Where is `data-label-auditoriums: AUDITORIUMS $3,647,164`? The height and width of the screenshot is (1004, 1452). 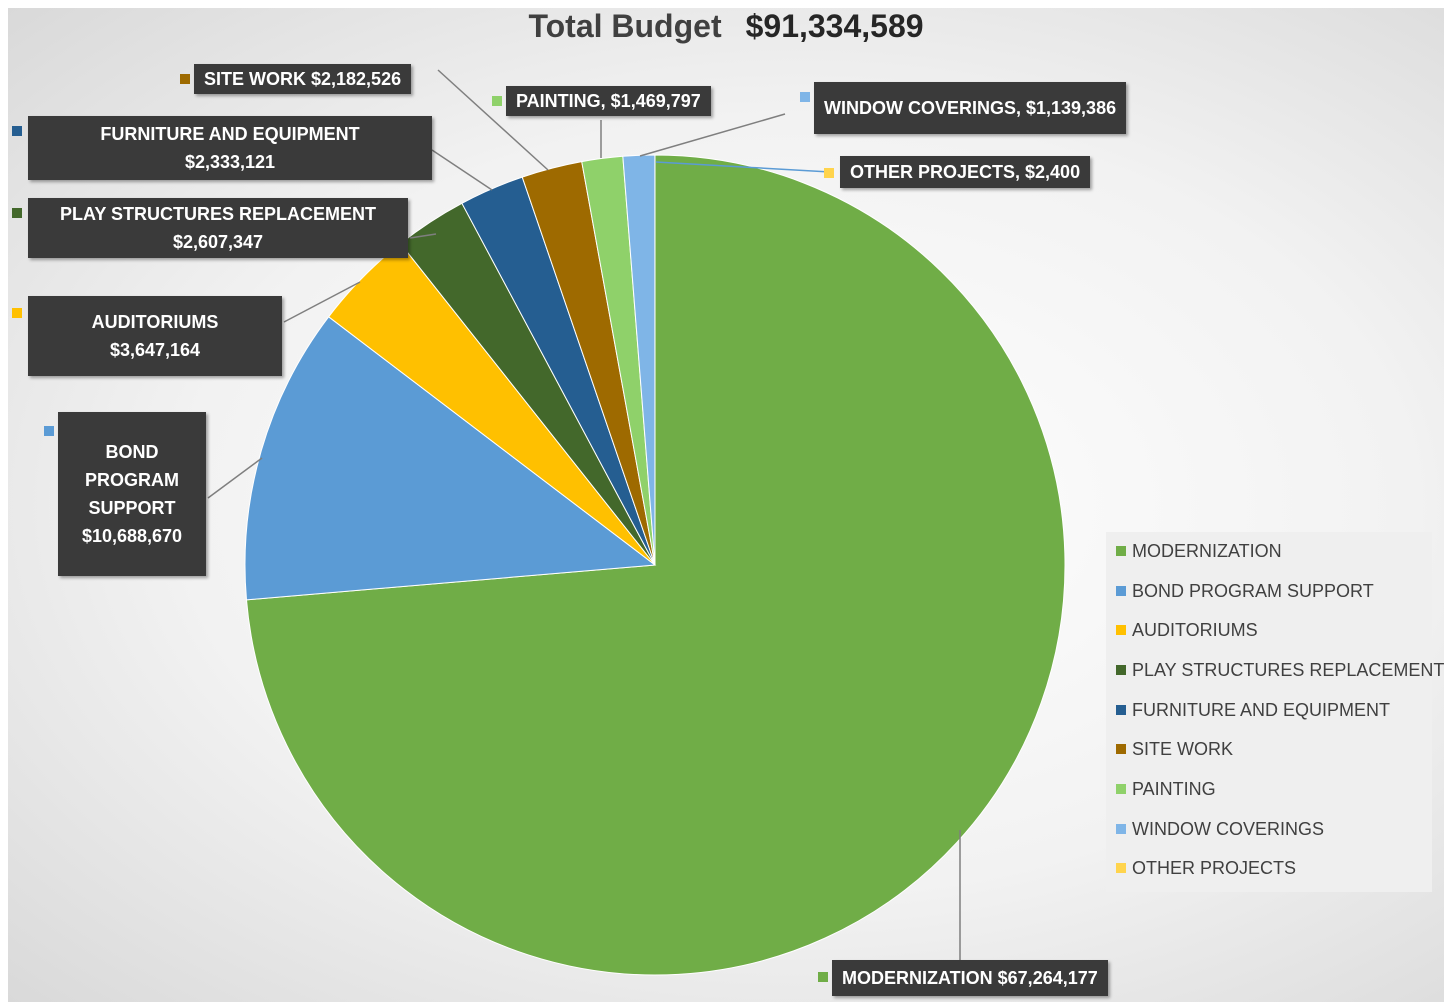 data-label-auditoriums: AUDITORIUMS $3,647,164 is located at coordinates (155, 336).